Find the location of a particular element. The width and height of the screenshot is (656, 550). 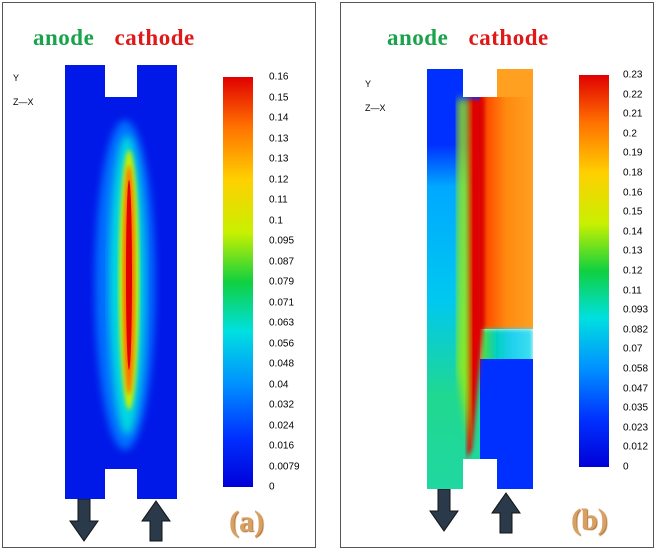

colorbar-tick-label: 0.079 is located at coordinates (282, 282).